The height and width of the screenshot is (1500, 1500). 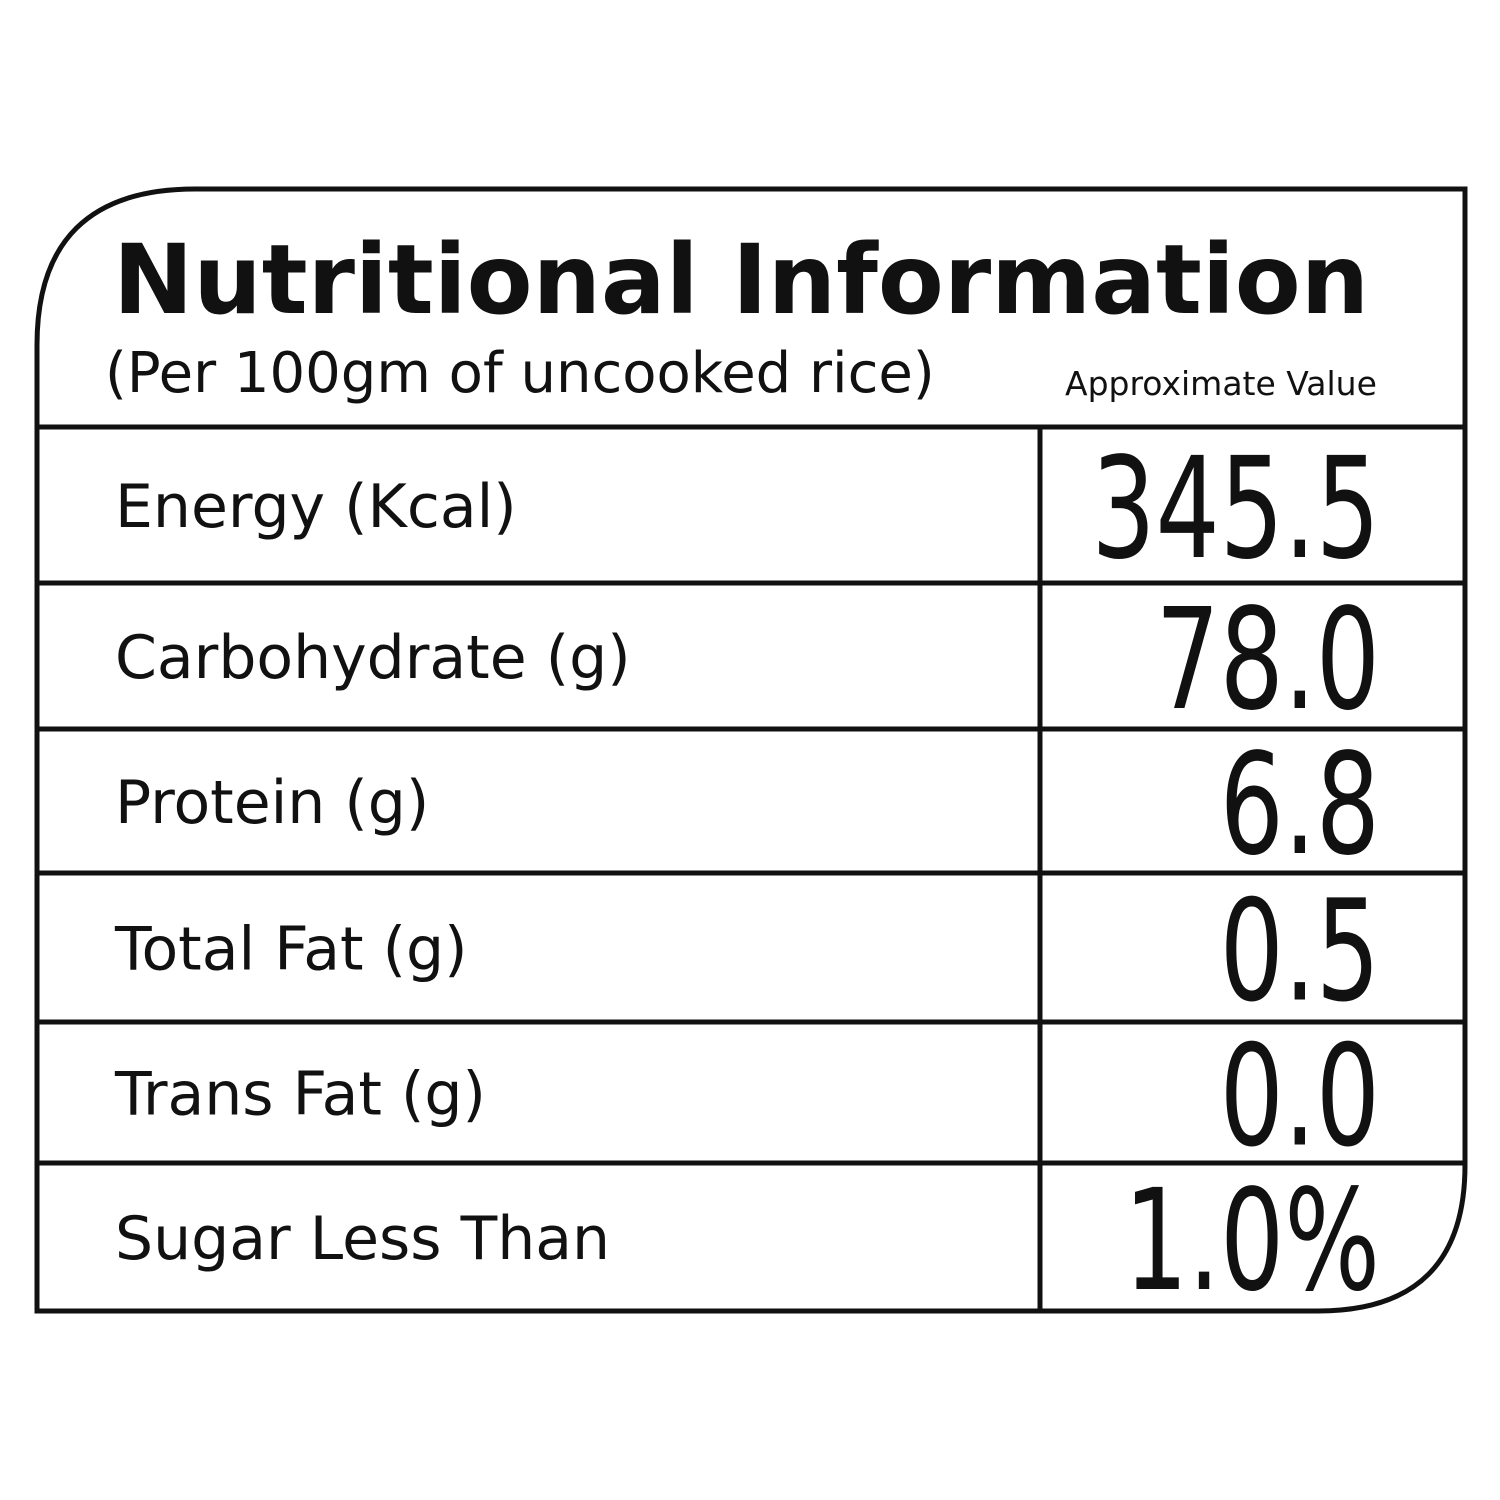 What do you see at coordinates (1300, 1096) in the screenshot?
I see `row-value: 0.0` at bounding box center [1300, 1096].